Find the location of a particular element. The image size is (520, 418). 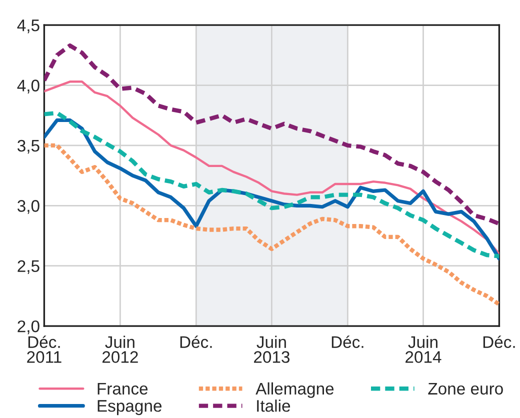

y-tick-label: 3,0 is located at coordinates (29, 207).